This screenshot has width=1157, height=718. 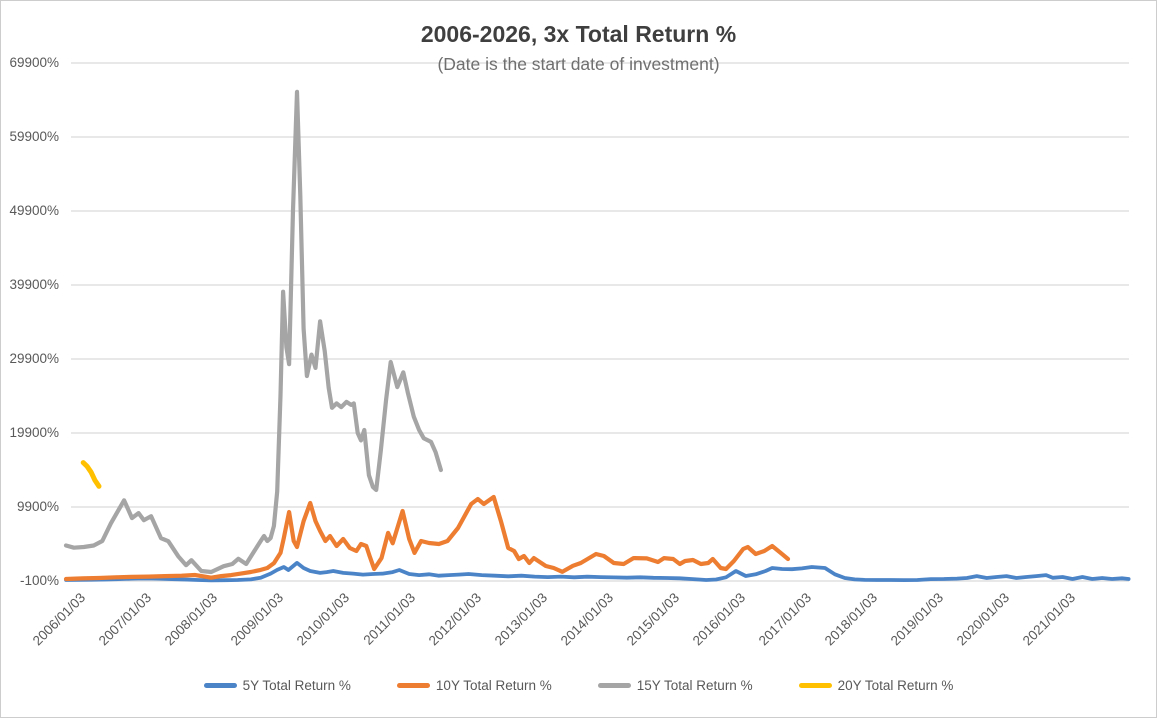 What do you see at coordinates (427, 538) in the screenshot?
I see `series-line-10y` at bounding box center [427, 538].